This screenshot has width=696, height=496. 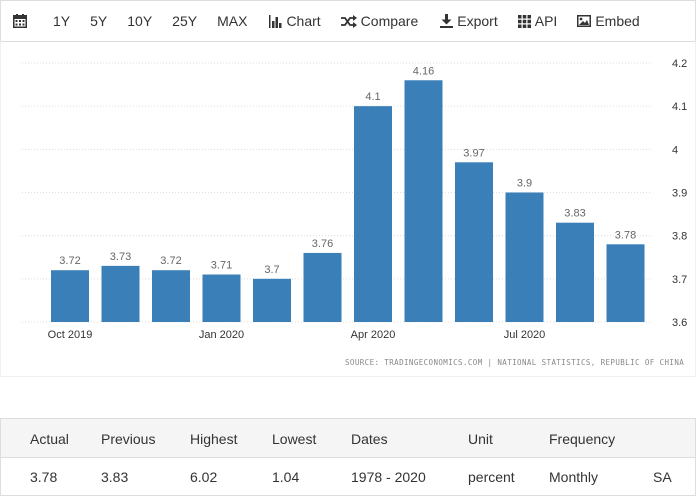 What do you see at coordinates (275, 21) in the screenshot?
I see `bar-chart-icon` at bounding box center [275, 21].